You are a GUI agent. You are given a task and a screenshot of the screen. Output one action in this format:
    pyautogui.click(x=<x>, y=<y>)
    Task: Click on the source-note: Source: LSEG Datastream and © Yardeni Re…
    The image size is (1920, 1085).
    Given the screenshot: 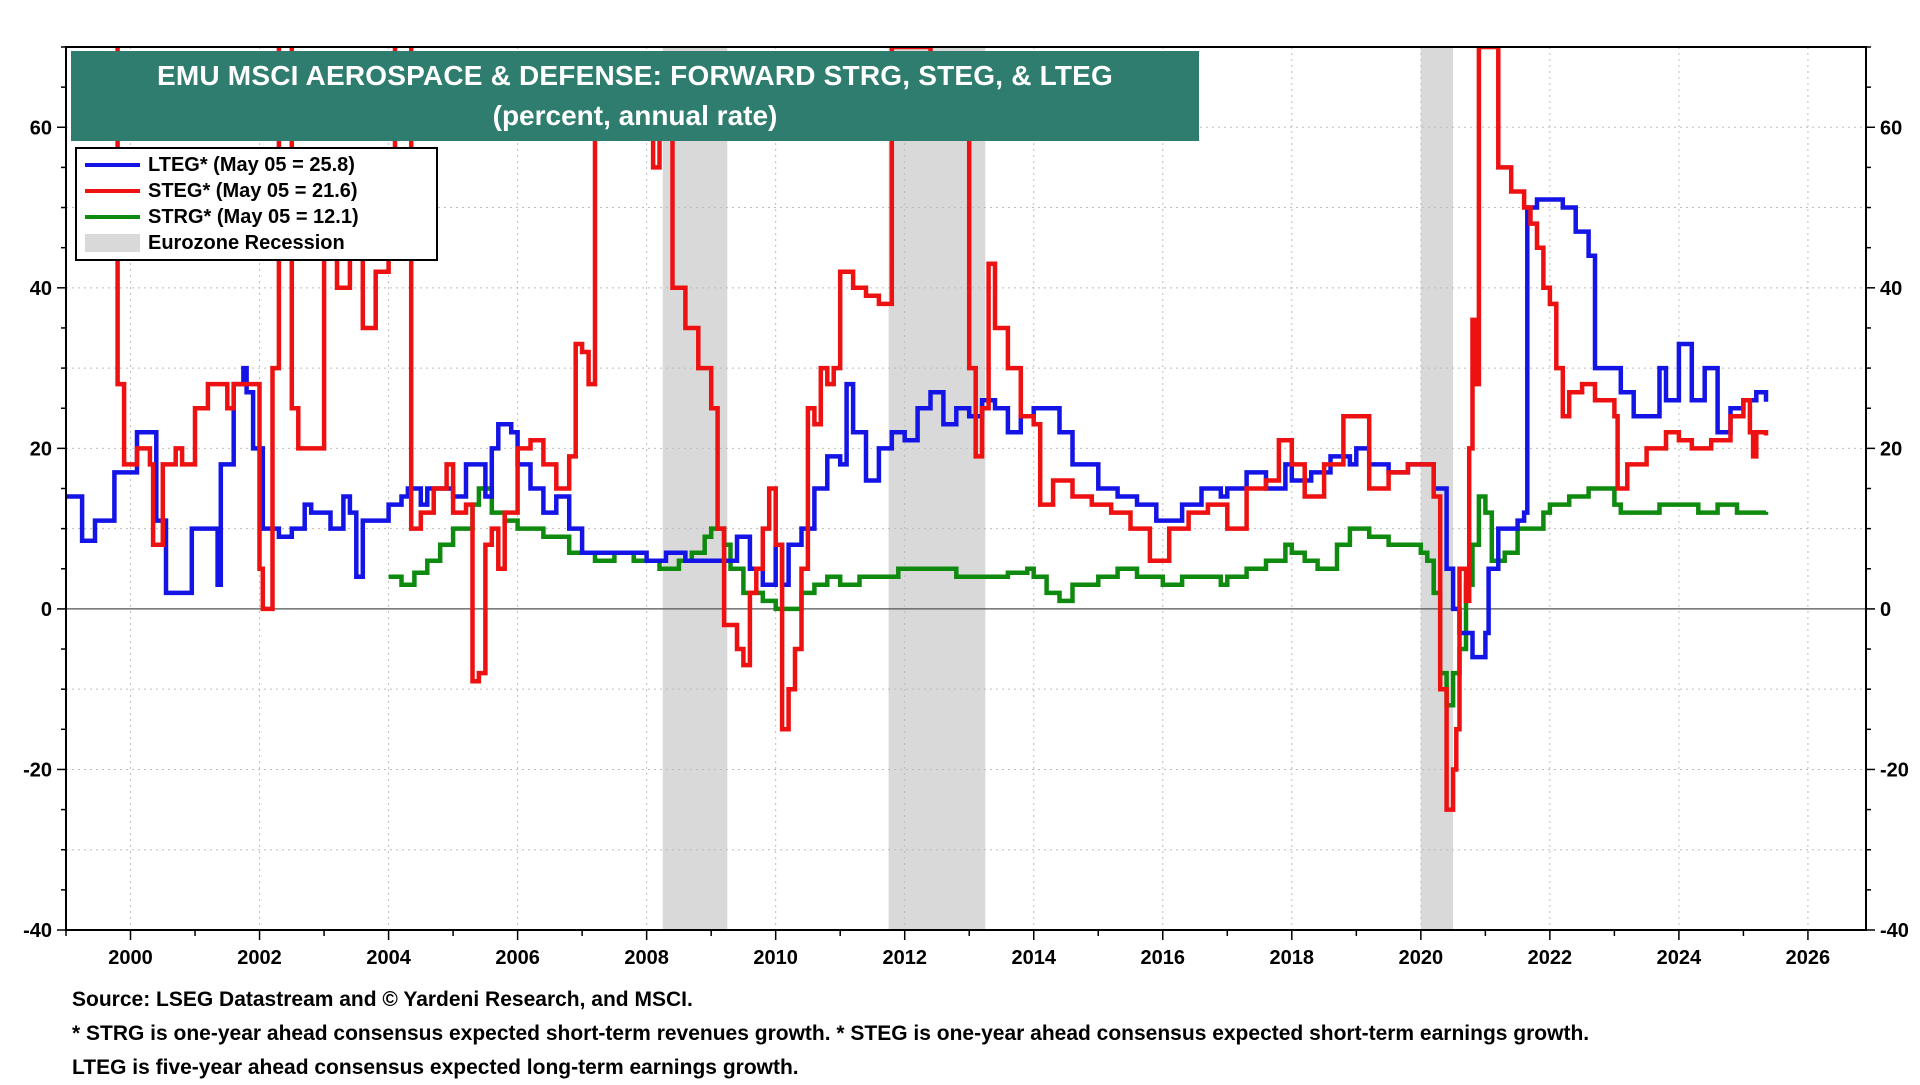 What is the action you would take?
    pyautogui.click(x=382, y=999)
    